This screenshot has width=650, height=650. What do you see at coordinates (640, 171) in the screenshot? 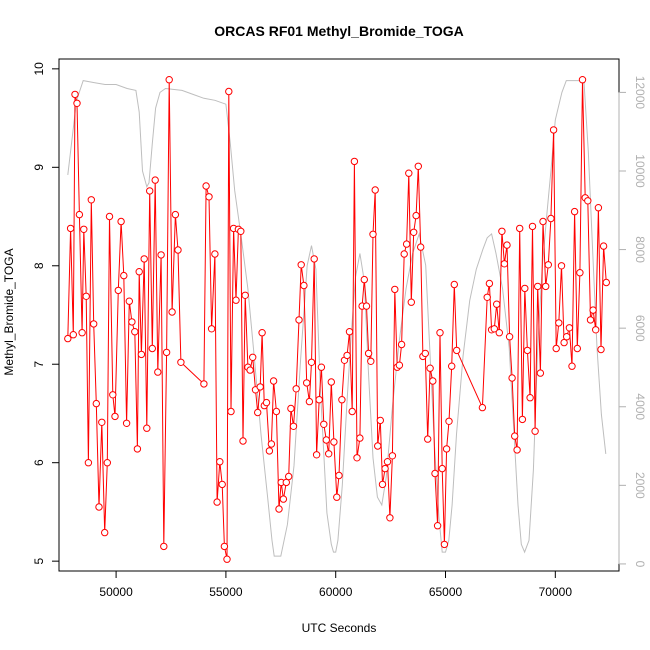
I see `y2-tick-label: 10000` at bounding box center [640, 171].